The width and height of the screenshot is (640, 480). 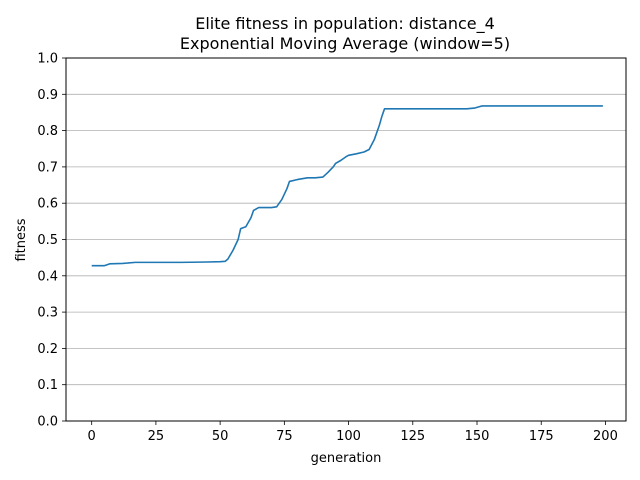 I want to click on y-tick-label: 0.5, so click(x=47, y=240).